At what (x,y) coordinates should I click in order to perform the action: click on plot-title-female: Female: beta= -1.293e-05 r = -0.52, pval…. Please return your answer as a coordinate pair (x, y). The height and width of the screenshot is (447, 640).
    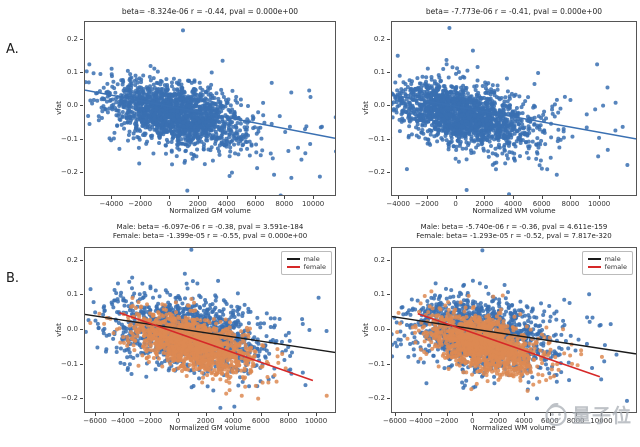
    Looking at the image, I should click on (514, 236).